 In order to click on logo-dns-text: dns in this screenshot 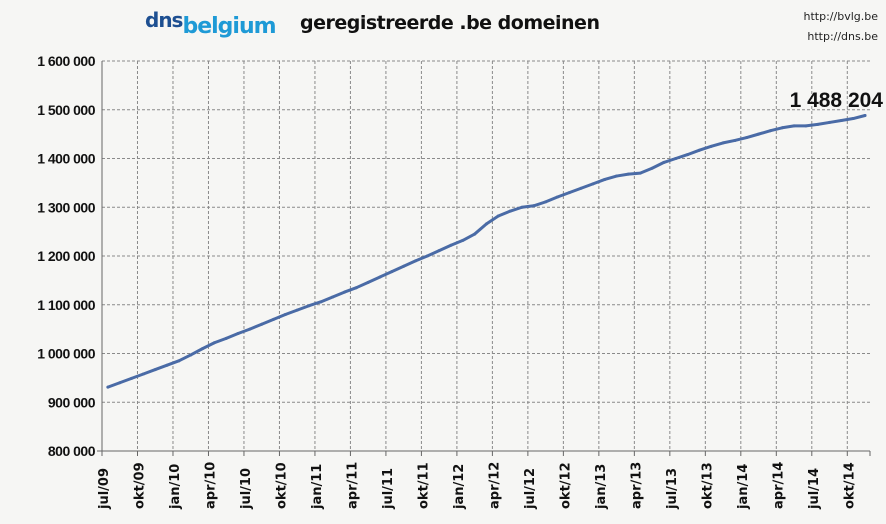, I will do `click(164, 20)`.